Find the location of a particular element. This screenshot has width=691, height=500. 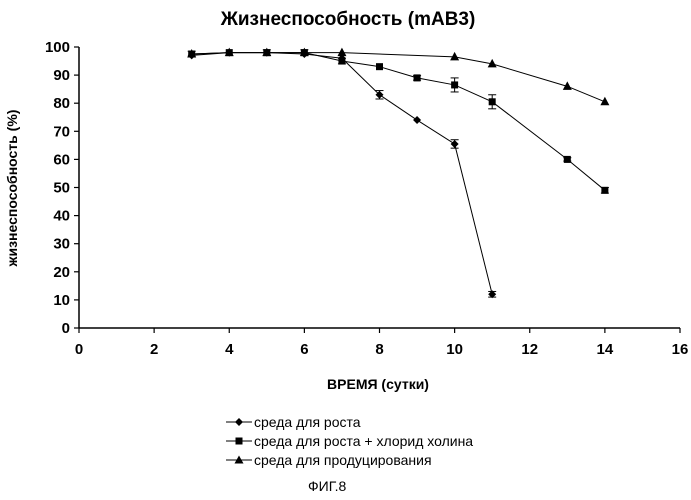

legend-item-production: среда для продуцирования is located at coordinates (426, 459).